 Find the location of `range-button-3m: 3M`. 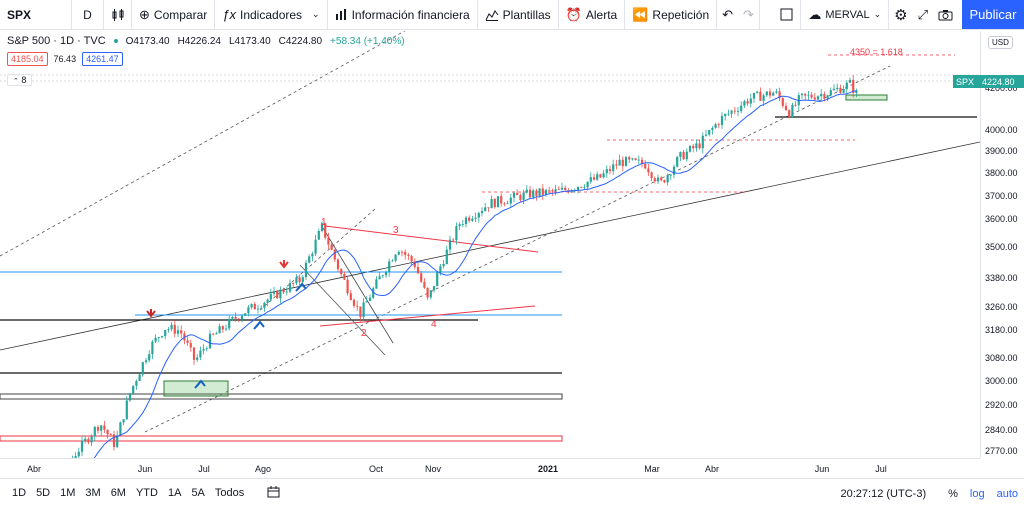

range-button-3m: 3M is located at coordinates (93, 493).